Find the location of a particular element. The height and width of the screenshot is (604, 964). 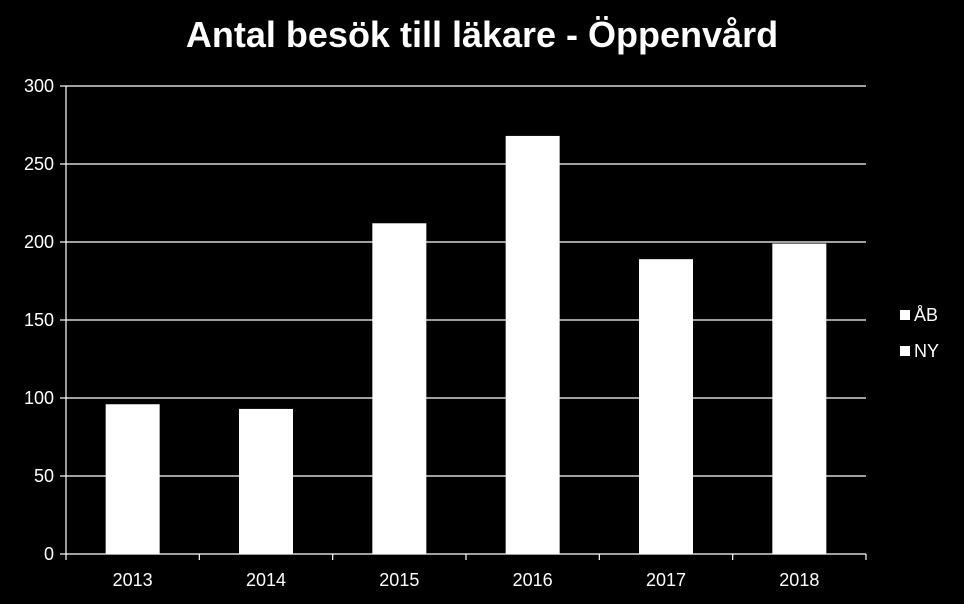

bar-ny-2013 is located at coordinates (132, 479).